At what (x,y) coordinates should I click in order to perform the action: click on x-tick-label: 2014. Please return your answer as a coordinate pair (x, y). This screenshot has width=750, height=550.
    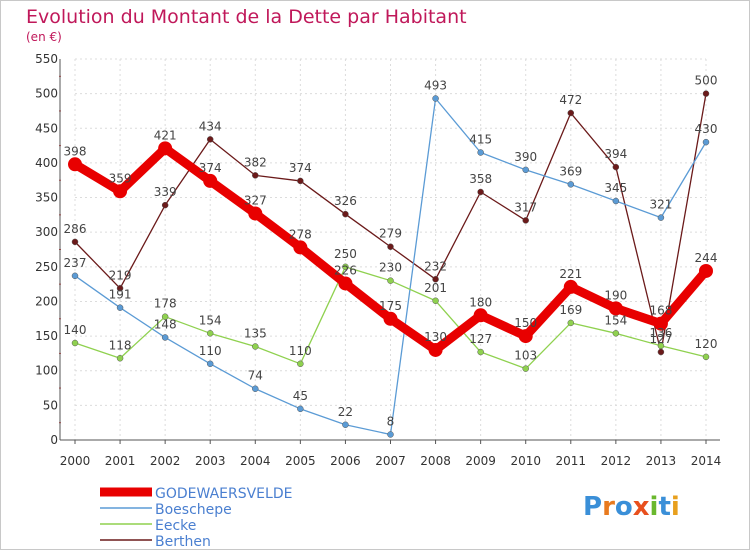
    Looking at the image, I should click on (706, 461).